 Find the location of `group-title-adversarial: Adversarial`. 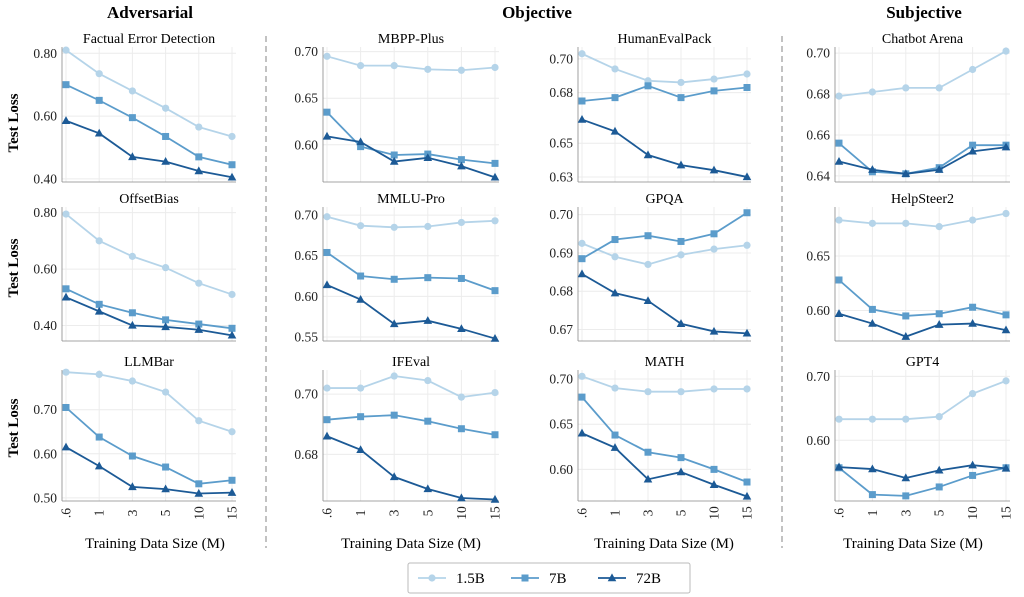

group-title-adversarial: Adversarial is located at coordinates (150, 12).